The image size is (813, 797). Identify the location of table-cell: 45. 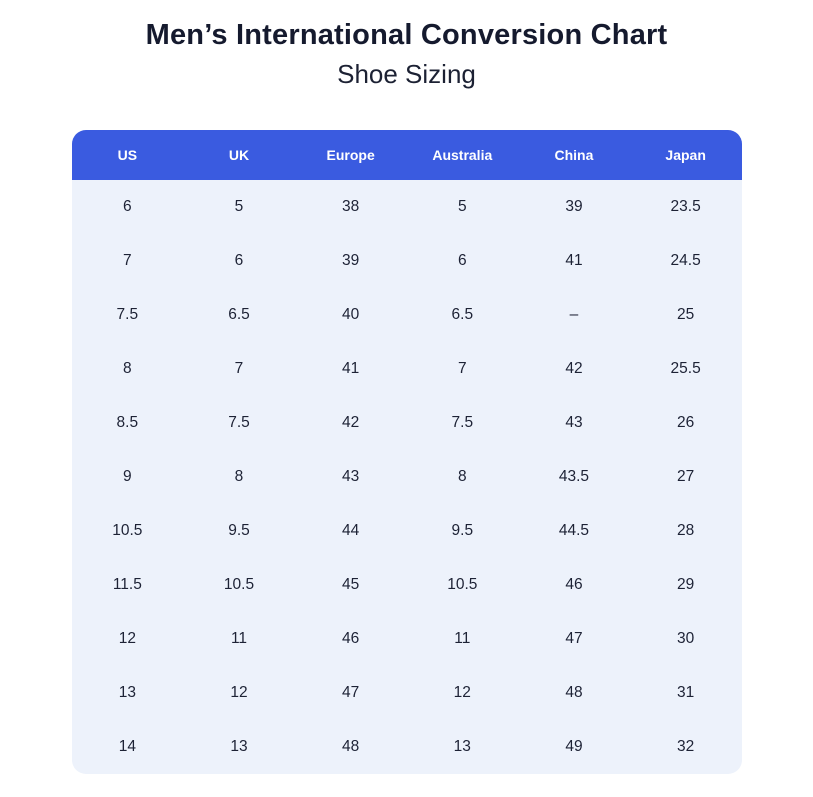
(350, 584).